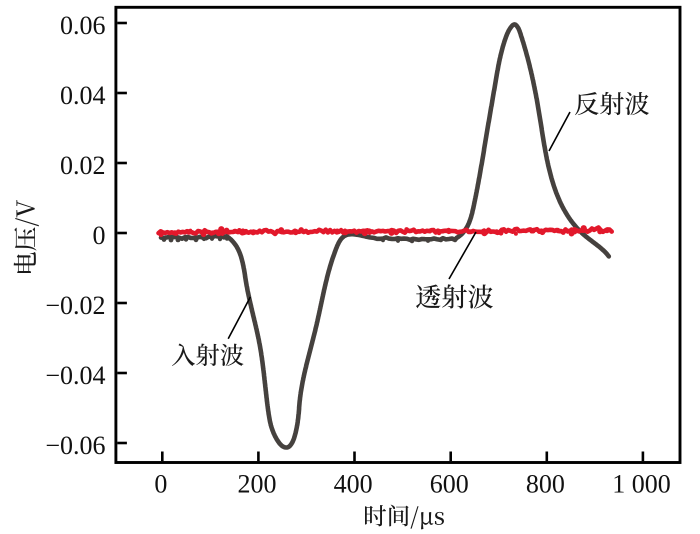  I want to click on svg-text: 0.04, so click(83, 95).